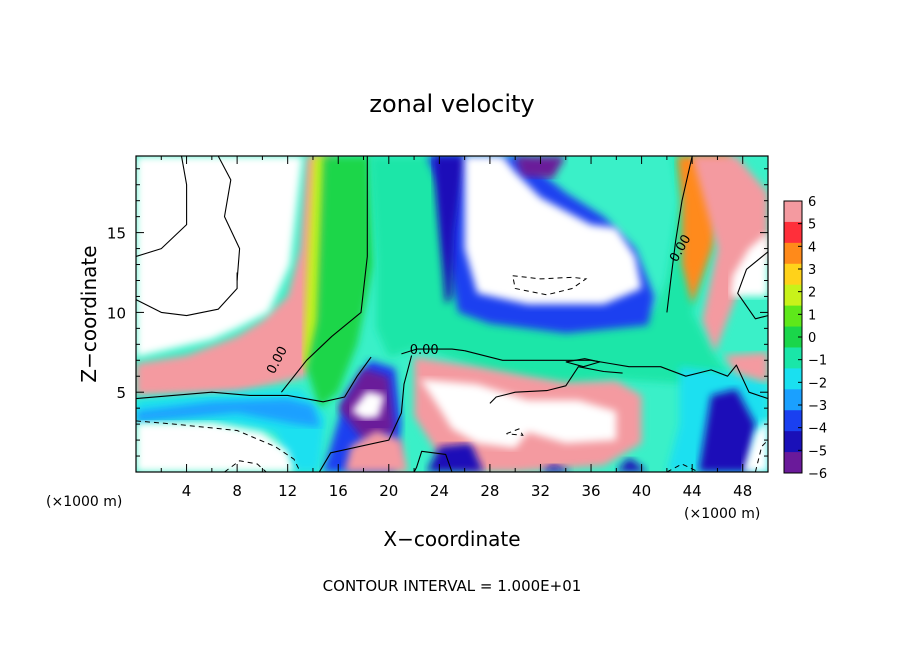 The height and width of the screenshot is (654, 904). What do you see at coordinates (237, 491) in the screenshot?
I see `x-tick-label: 8` at bounding box center [237, 491].